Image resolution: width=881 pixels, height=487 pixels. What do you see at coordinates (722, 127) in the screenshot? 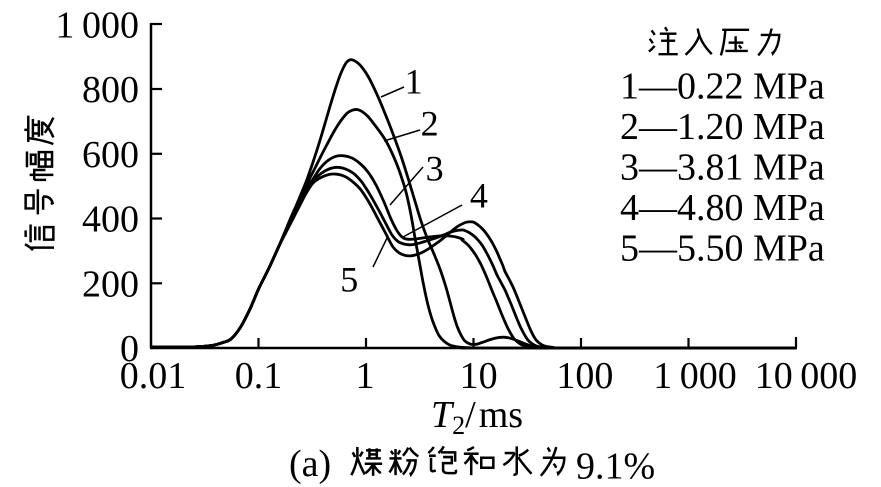
I see `svg-text: 2—1.20 MPa` at bounding box center [722, 127].